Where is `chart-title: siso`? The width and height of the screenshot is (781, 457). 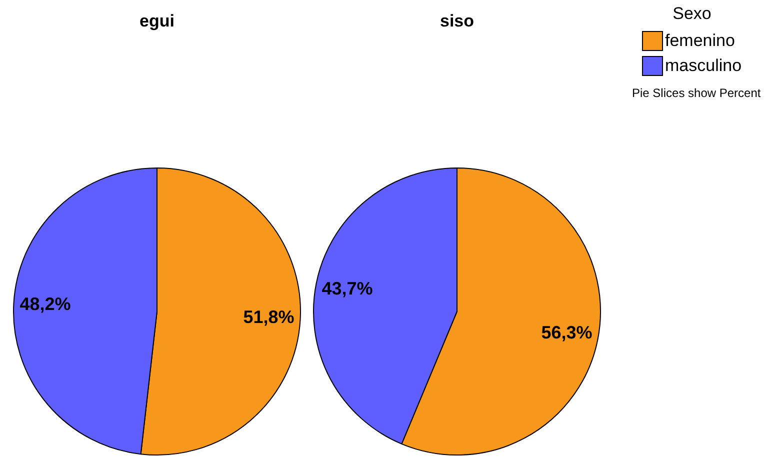
chart-title: siso is located at coordinates (457, 21).